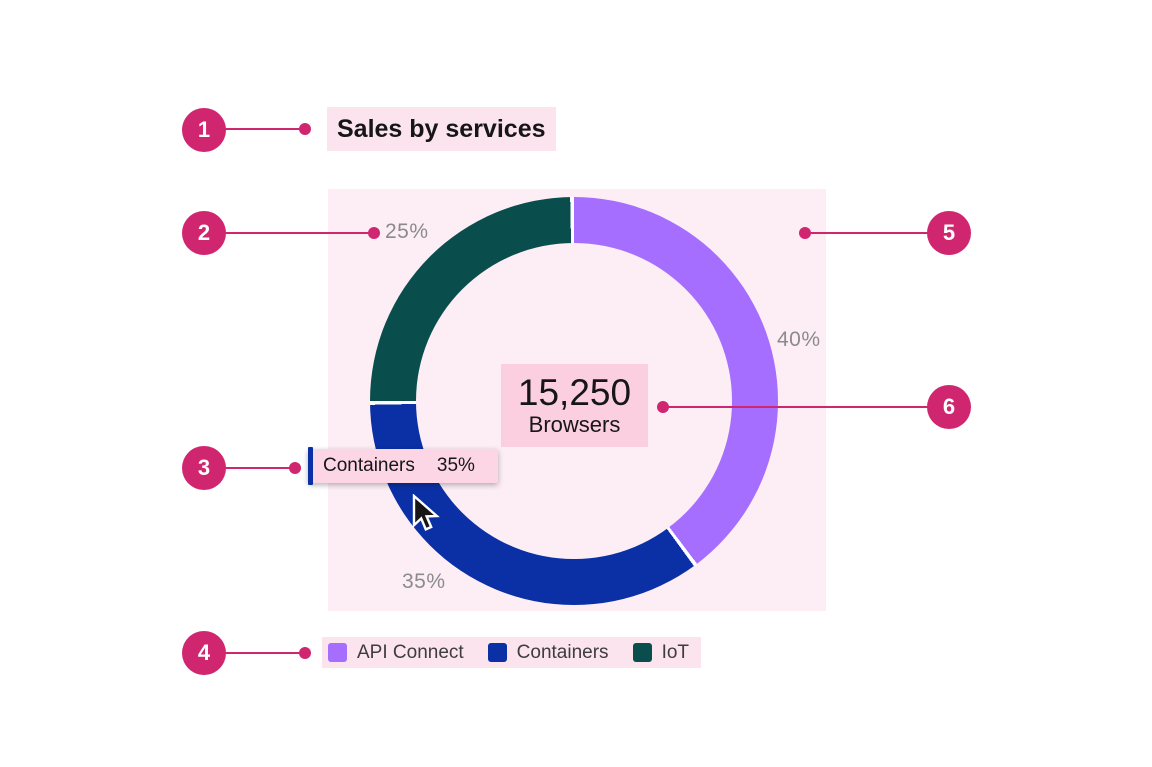  I want to click on annotation-marker-6: 6, so click(949, 407).